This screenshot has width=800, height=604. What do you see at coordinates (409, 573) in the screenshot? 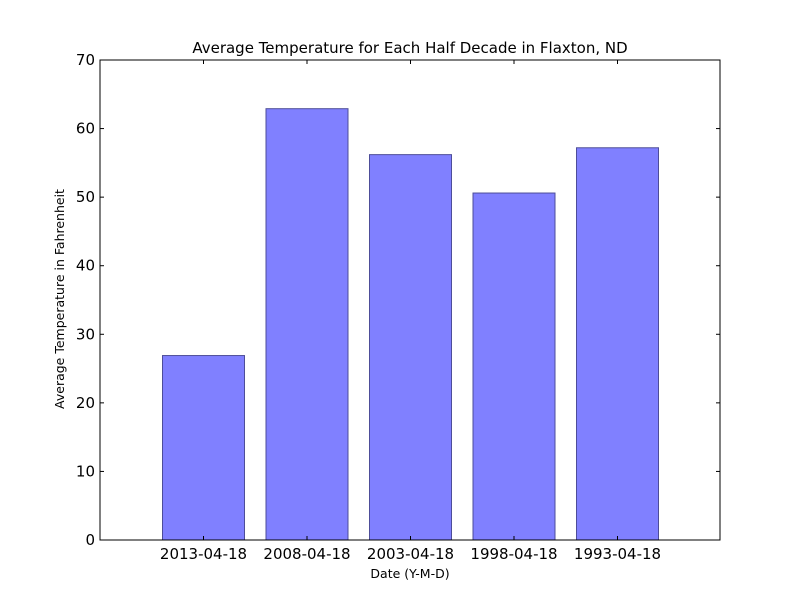
I see `x-axis-label: Date (Y-M-D)` at bounding box center [409, 573].